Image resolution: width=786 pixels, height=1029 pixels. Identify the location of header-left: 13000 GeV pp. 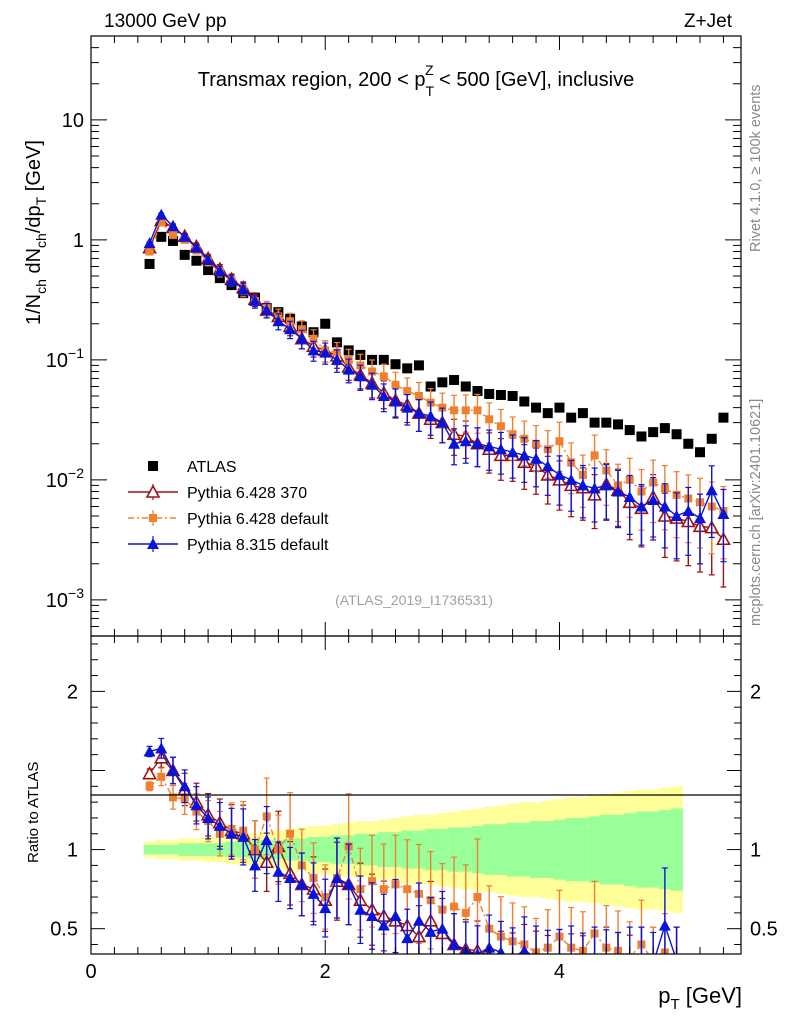
(165, 21).